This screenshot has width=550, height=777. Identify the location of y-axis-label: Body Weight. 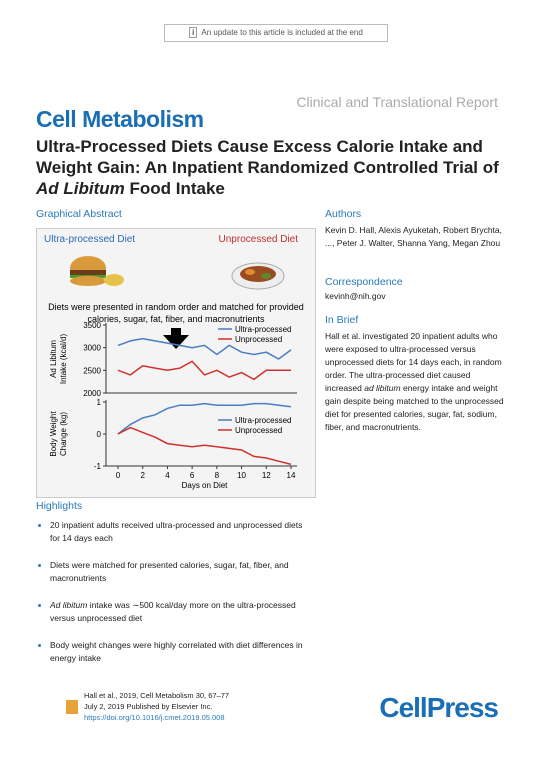
(53, 434).